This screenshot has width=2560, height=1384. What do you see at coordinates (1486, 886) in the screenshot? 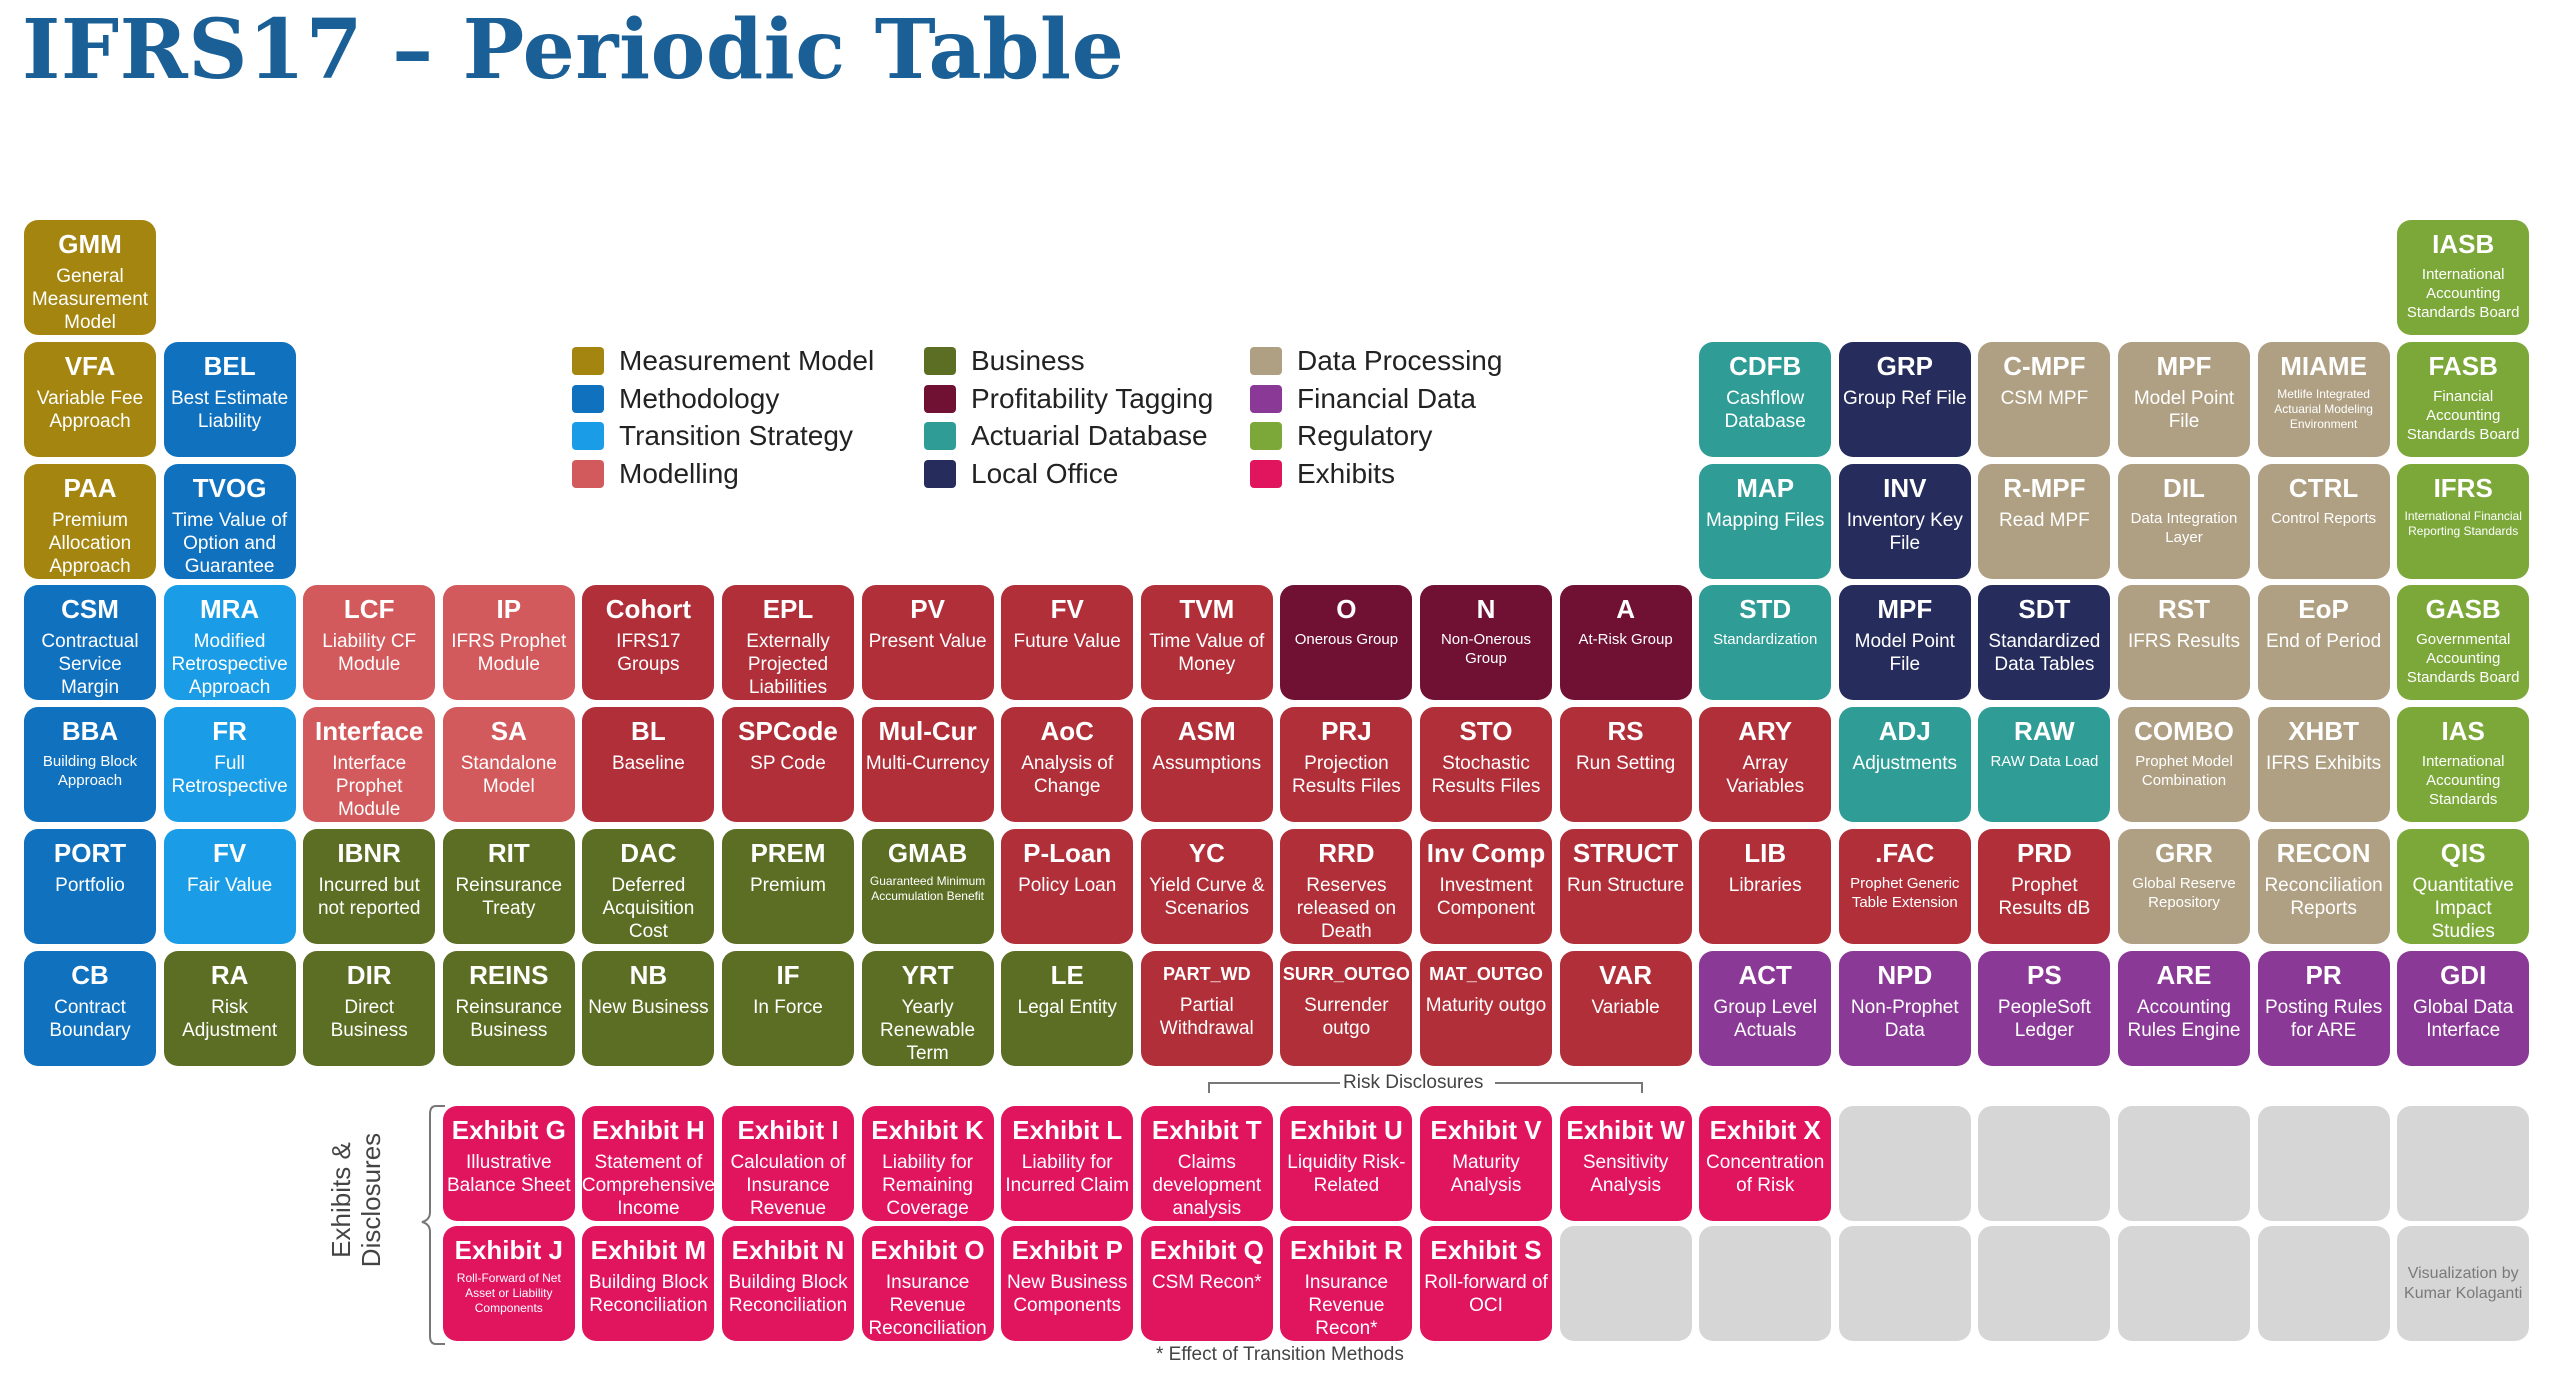
I see `element-inv-comp: Inv Comp Investment Component` at bounding box center [1486, 886].